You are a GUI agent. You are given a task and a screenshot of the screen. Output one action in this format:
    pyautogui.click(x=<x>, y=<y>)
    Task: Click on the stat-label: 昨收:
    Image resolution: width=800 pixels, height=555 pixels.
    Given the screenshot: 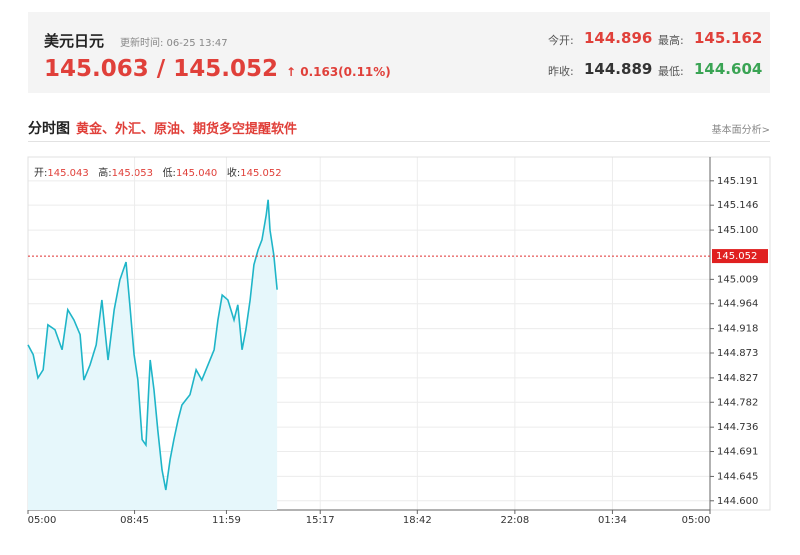 What is the action you would take?
    pyautogui.click(x=561, y=71)
    